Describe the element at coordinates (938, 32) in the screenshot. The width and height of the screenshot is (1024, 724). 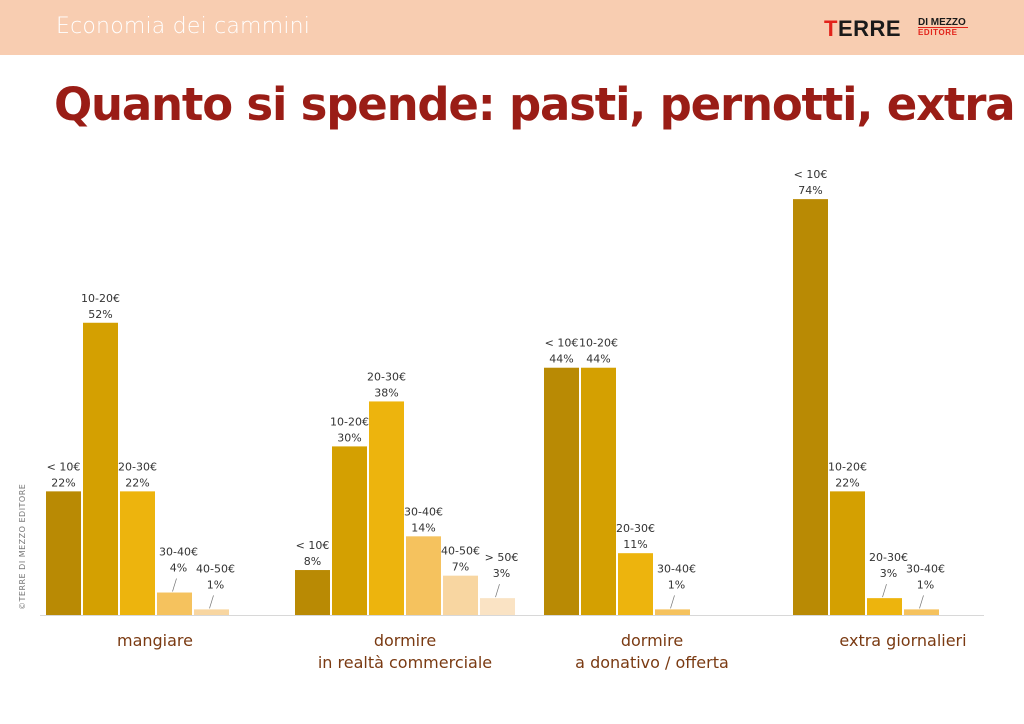
I see `logo-editore: EDITORE` at that location.